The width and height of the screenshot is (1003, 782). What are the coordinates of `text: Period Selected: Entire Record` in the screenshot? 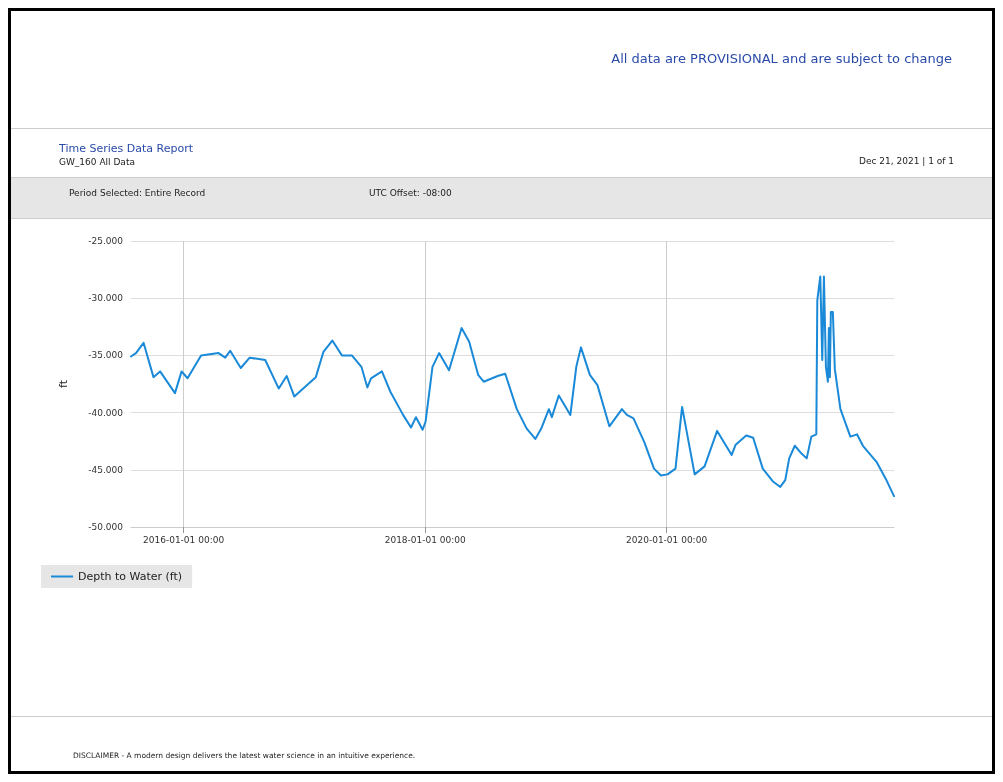 It's located at (137, 193).